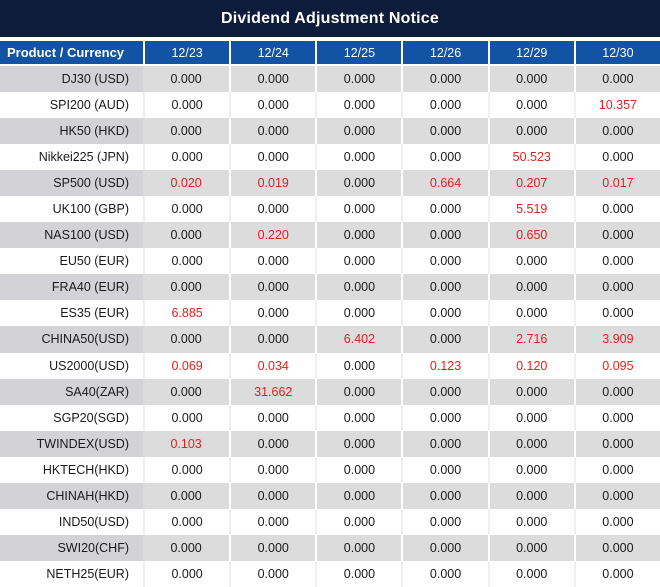 The image size is (660, 587). I want to click on product-cell: EU50 (EUR), so click(71, 261).